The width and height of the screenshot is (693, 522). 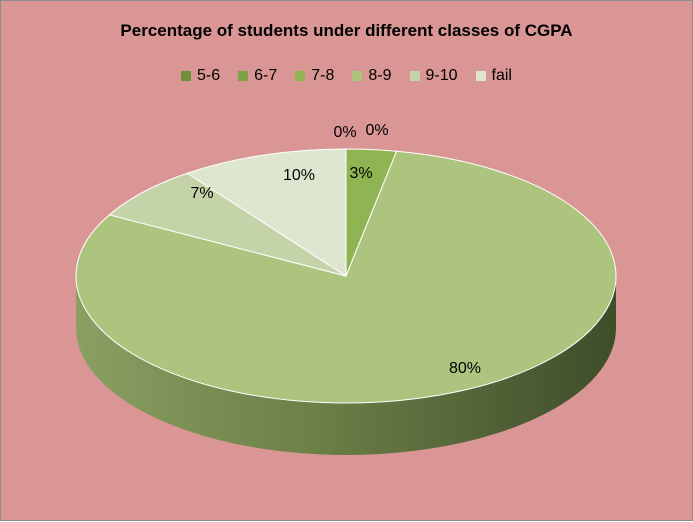 I want to click on legend-label: 7-8, so click(x=323, y=75).